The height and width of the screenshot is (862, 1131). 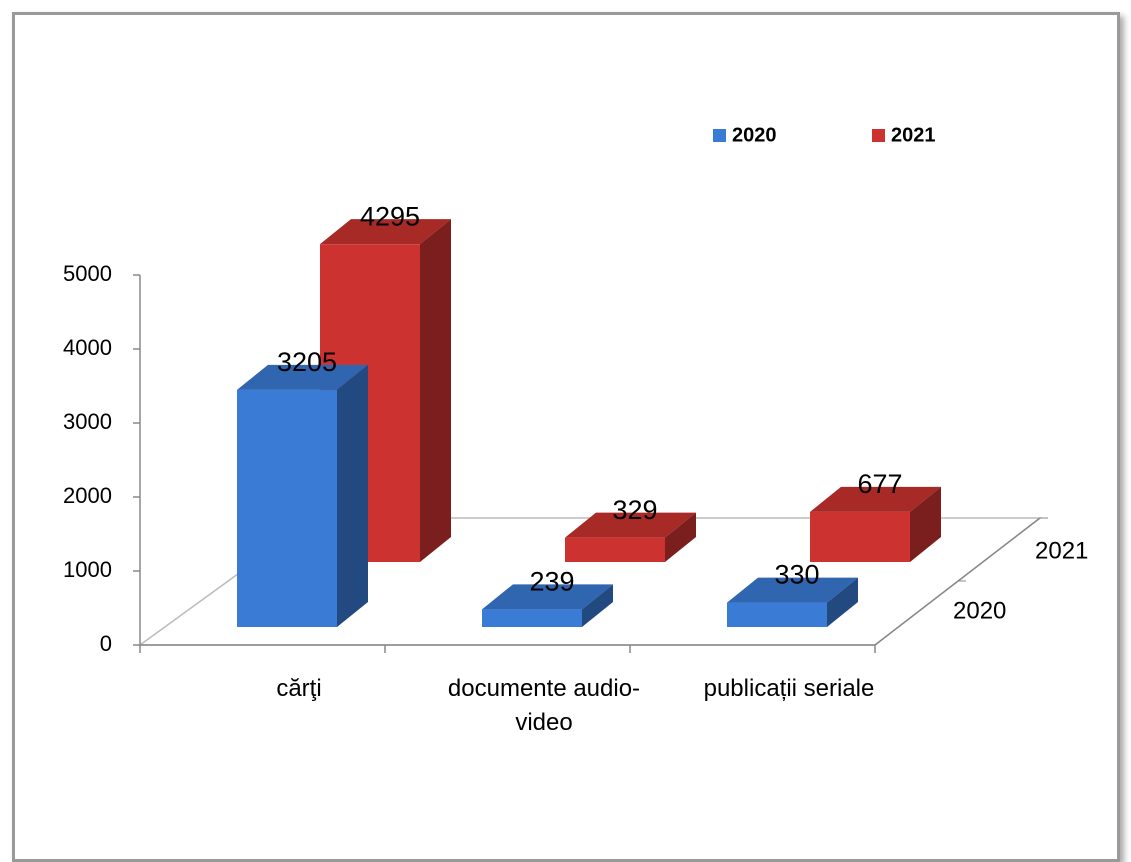 I want to click on data-label: 4295, so click(x=390, y=216).